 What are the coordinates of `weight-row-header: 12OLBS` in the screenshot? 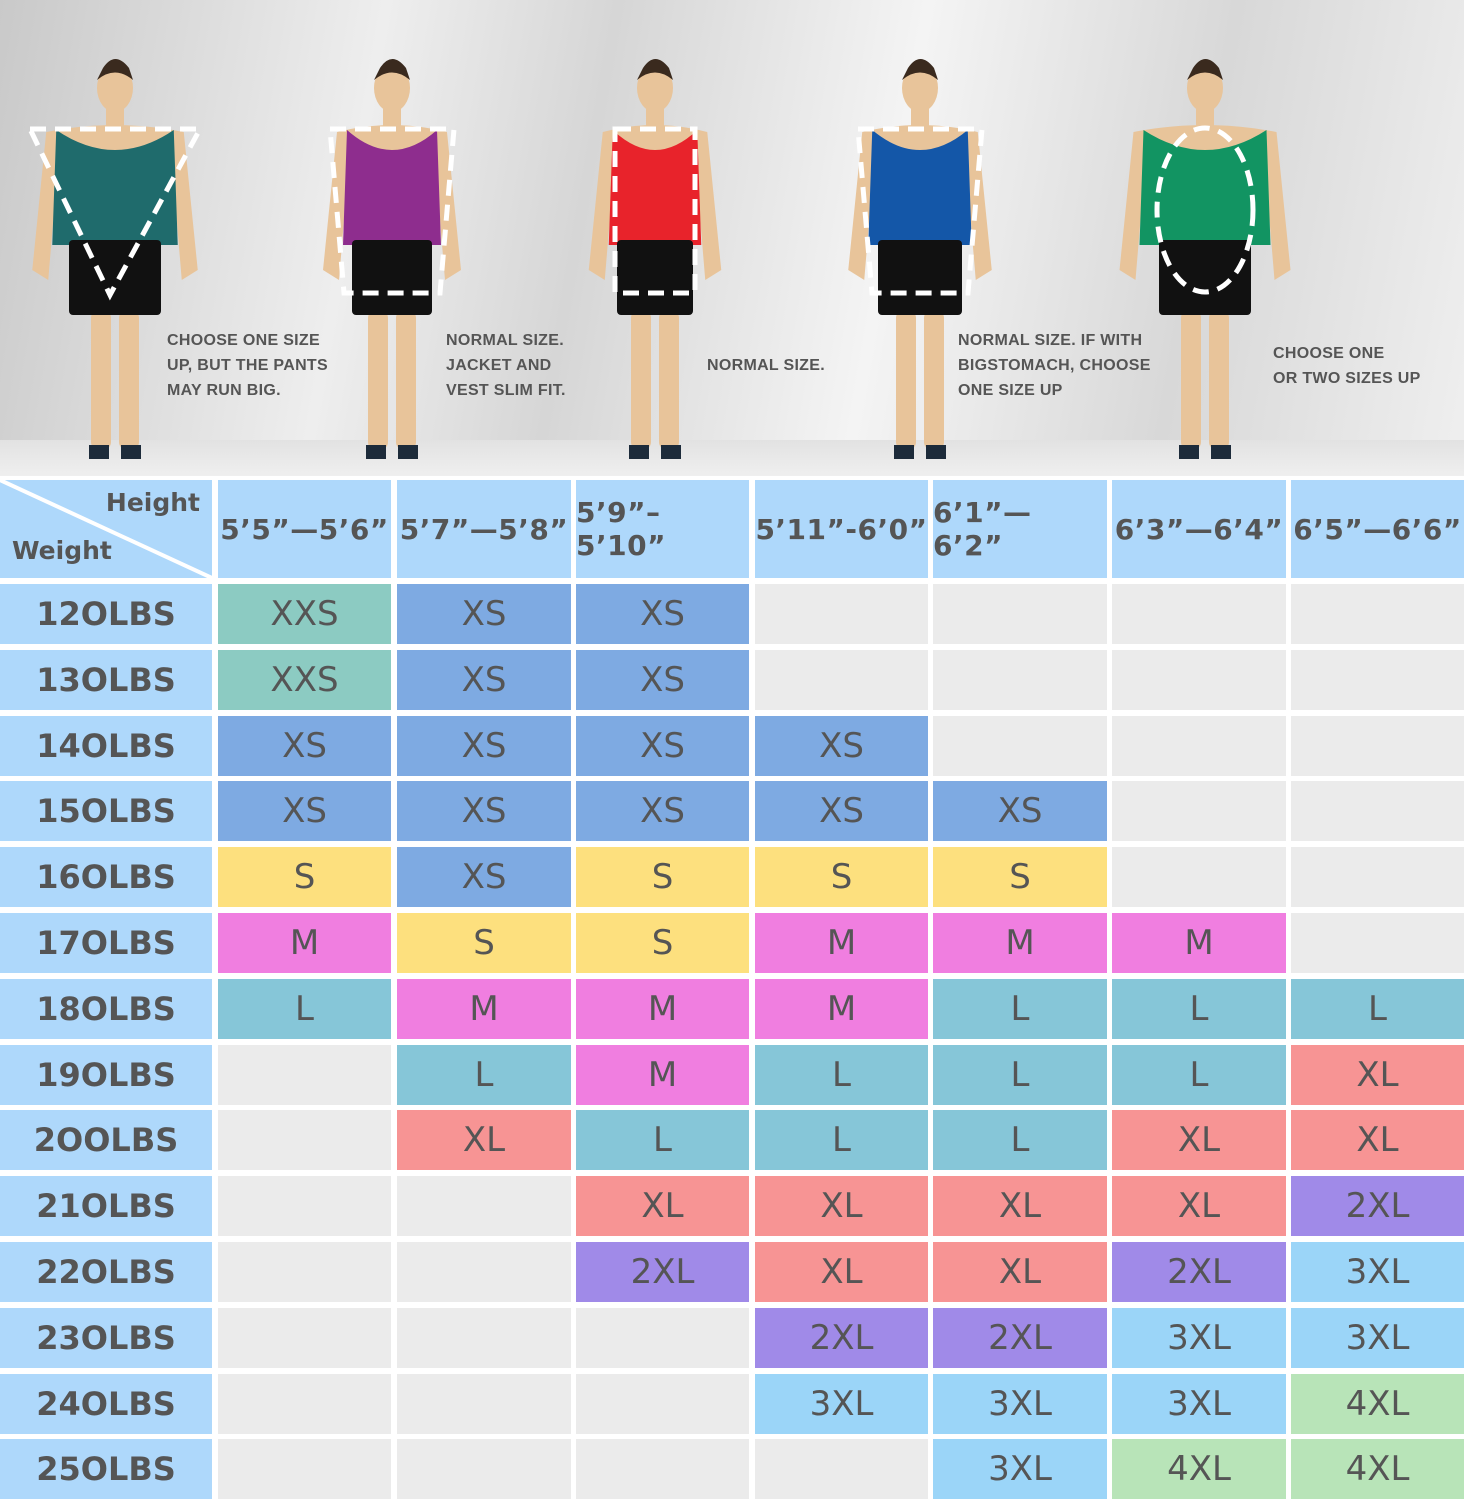 It's located at (106, 614).